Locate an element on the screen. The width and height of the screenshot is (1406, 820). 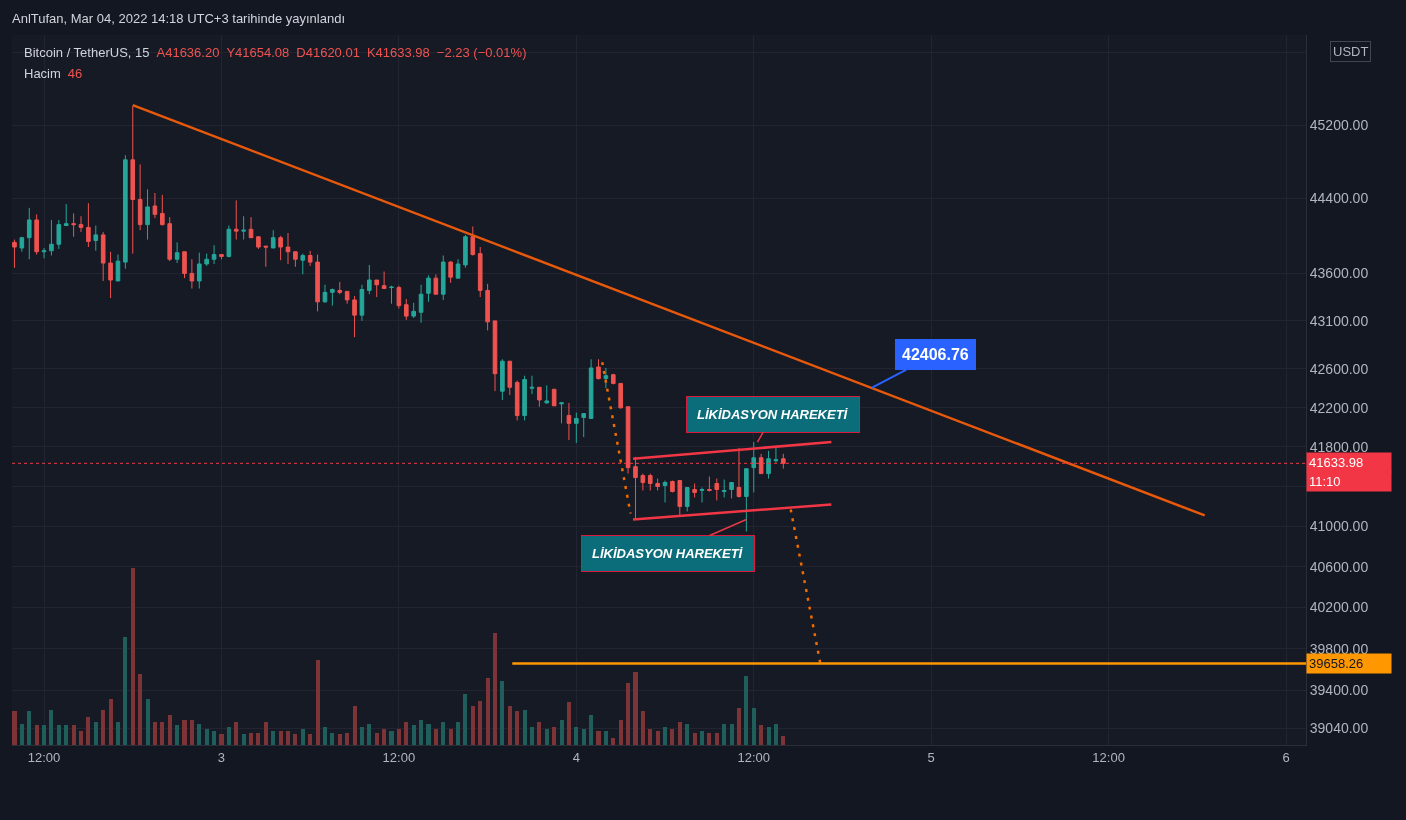
y-tick-label: 40200.00 is located at coordinates (1339, 607).